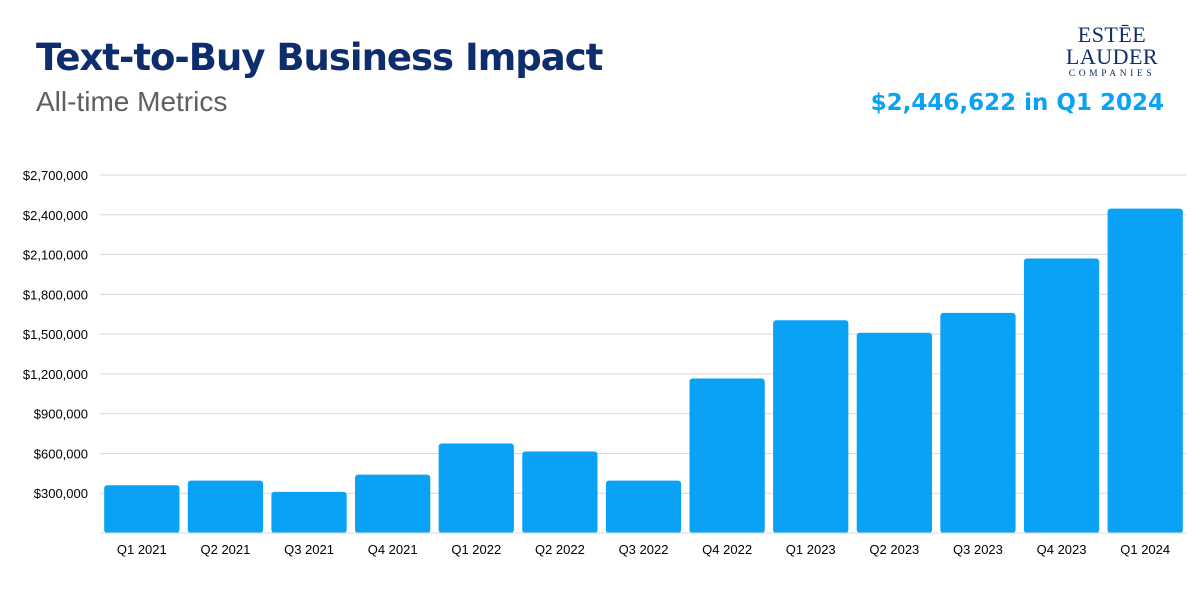 The image size is (1200, 590). Describe the element at coordinates (55, 374) in the screenshot. I see `y-tick-label: $1,200,000` at that location.